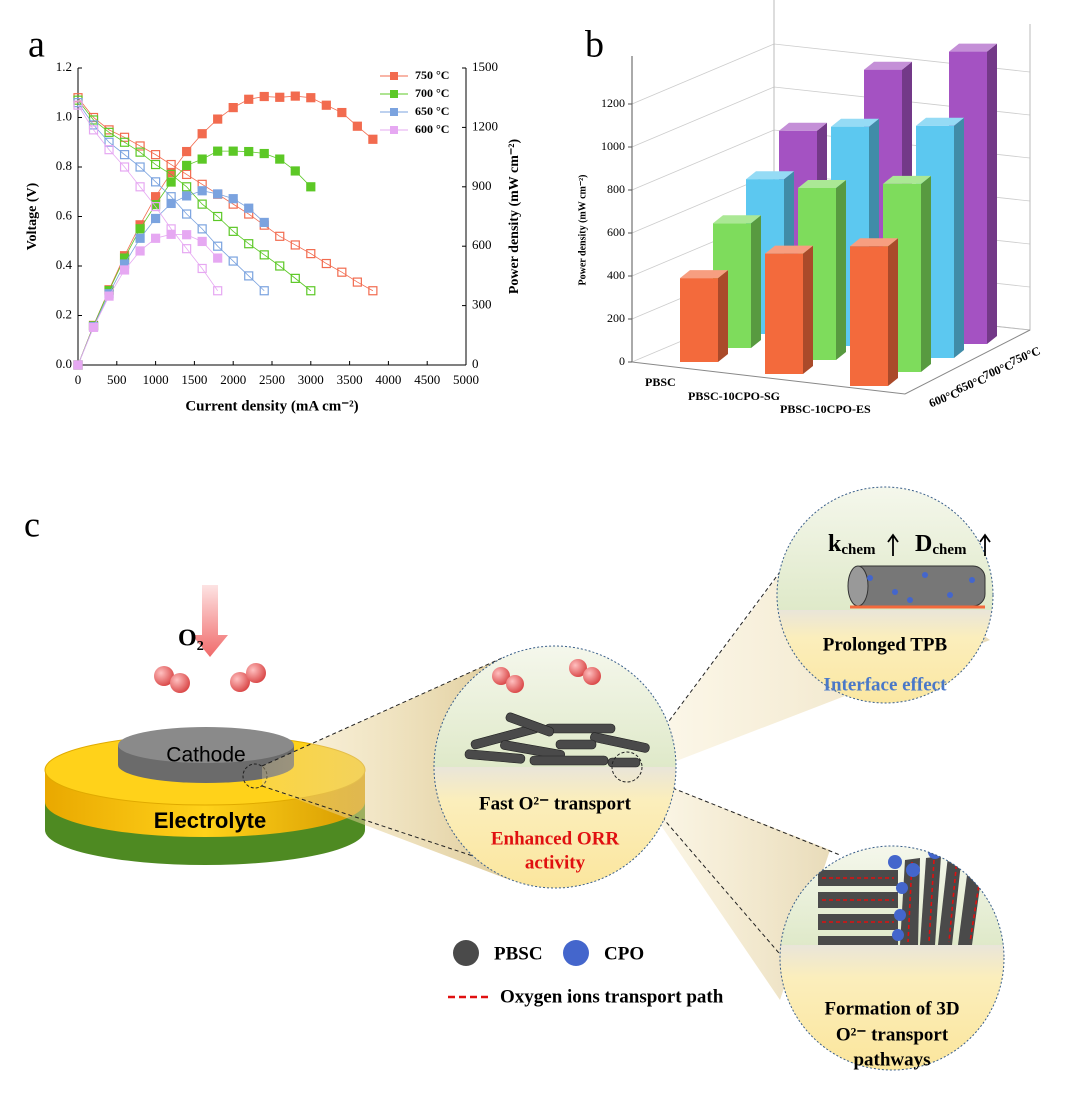 Image resolution: width=1080 pixels, height=1114 pixels. Describe the element at coordinates (835, 544) in the screenshot. I see `k-main: k` at that location.